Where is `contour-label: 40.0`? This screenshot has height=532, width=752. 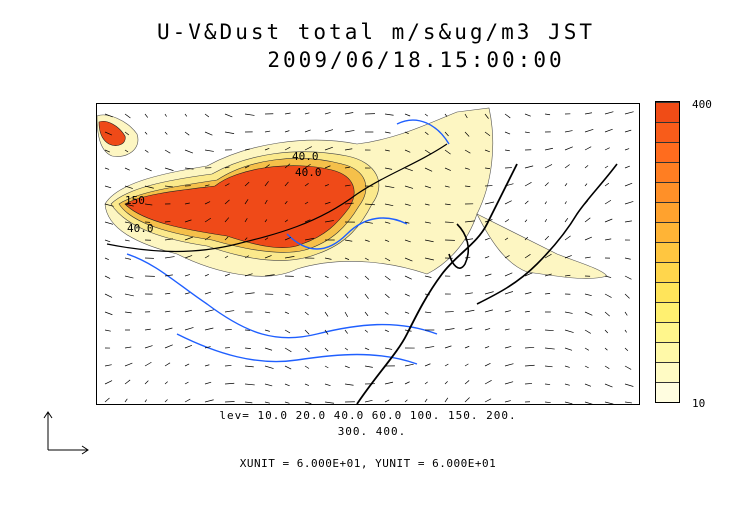 contour-label: 40.0 is located at coordinates (305, 156).